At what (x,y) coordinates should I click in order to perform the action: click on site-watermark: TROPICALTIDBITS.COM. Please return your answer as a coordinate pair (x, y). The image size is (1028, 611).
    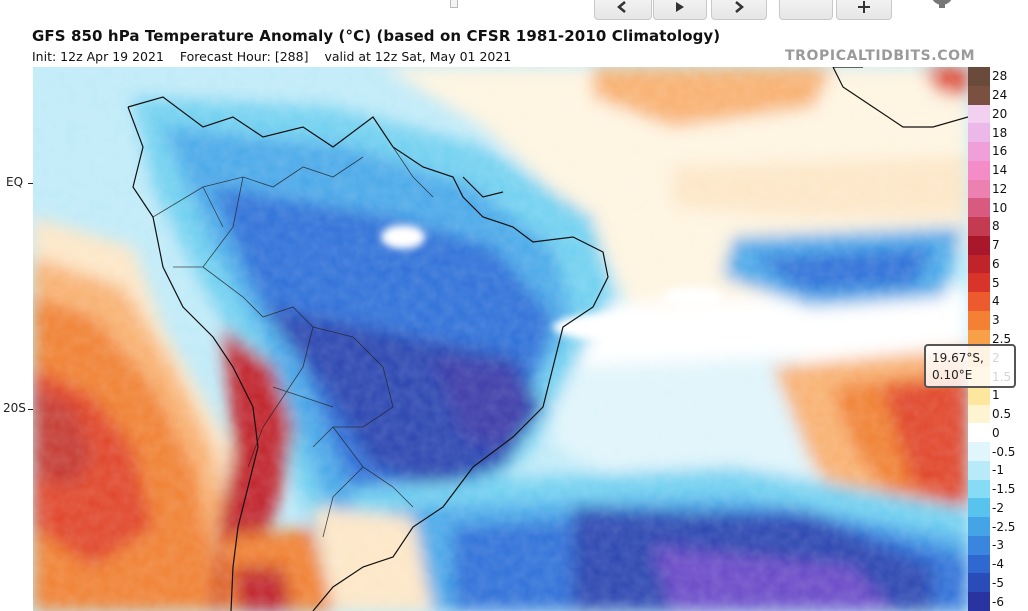
    Looking at the image, I should click on (880, 56).